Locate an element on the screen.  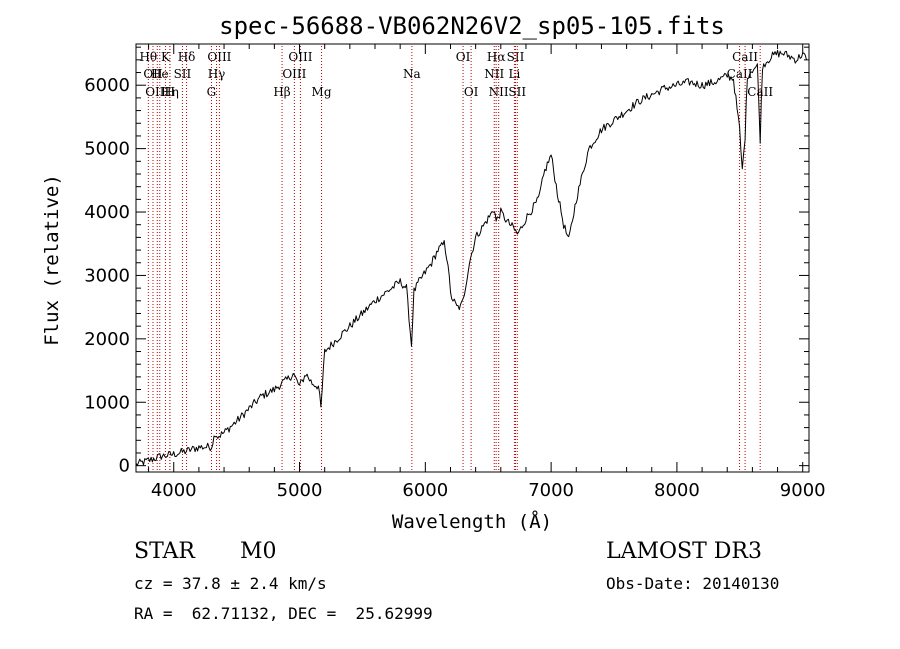
marker-label-23: SII is located at coordinates (516, 57).